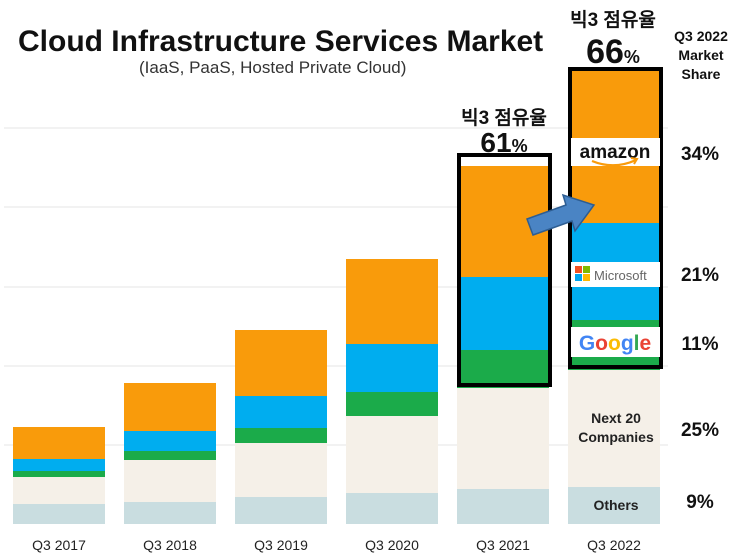 This screenshot has width=743, height=554. Describe the element at coordinates (392, 301) in the screenshot. I see `bar-amazon-q3-2020` at that location.